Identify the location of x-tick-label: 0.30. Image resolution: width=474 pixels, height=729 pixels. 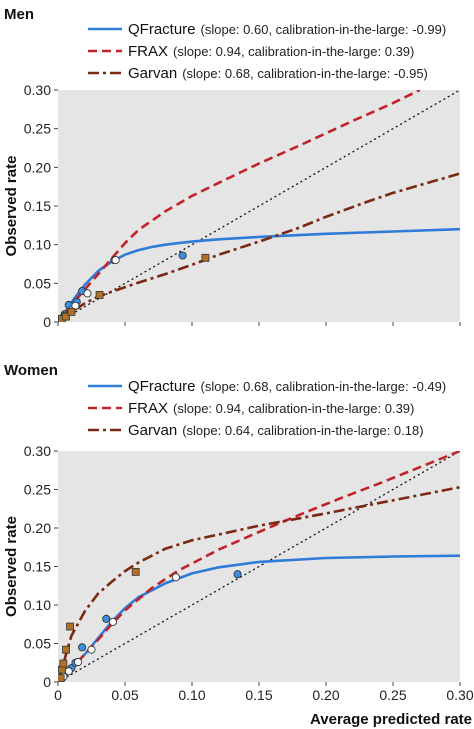
(459, 695).